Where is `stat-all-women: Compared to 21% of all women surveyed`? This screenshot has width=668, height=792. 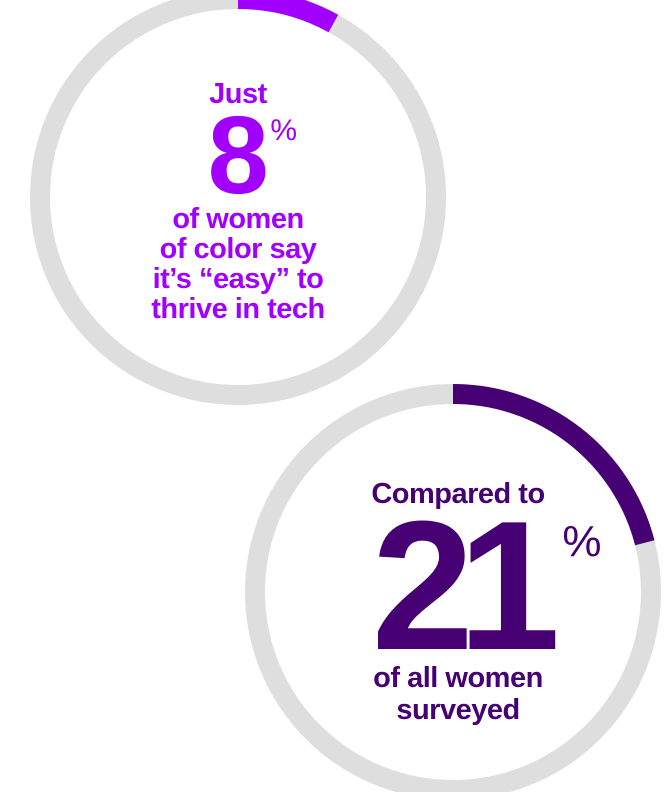 stat-all-women: Compared to 21% of all women surveyed is located at coordinates (458, 602).